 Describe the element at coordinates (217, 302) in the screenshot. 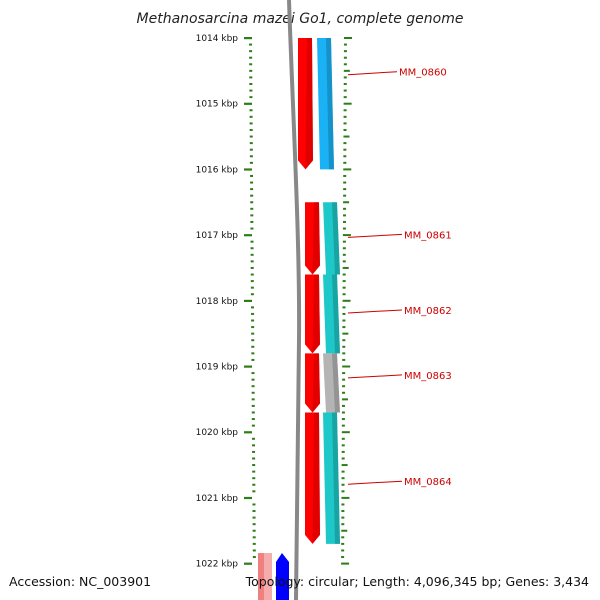

I see `tick-label: 1018 kbp` at that location.